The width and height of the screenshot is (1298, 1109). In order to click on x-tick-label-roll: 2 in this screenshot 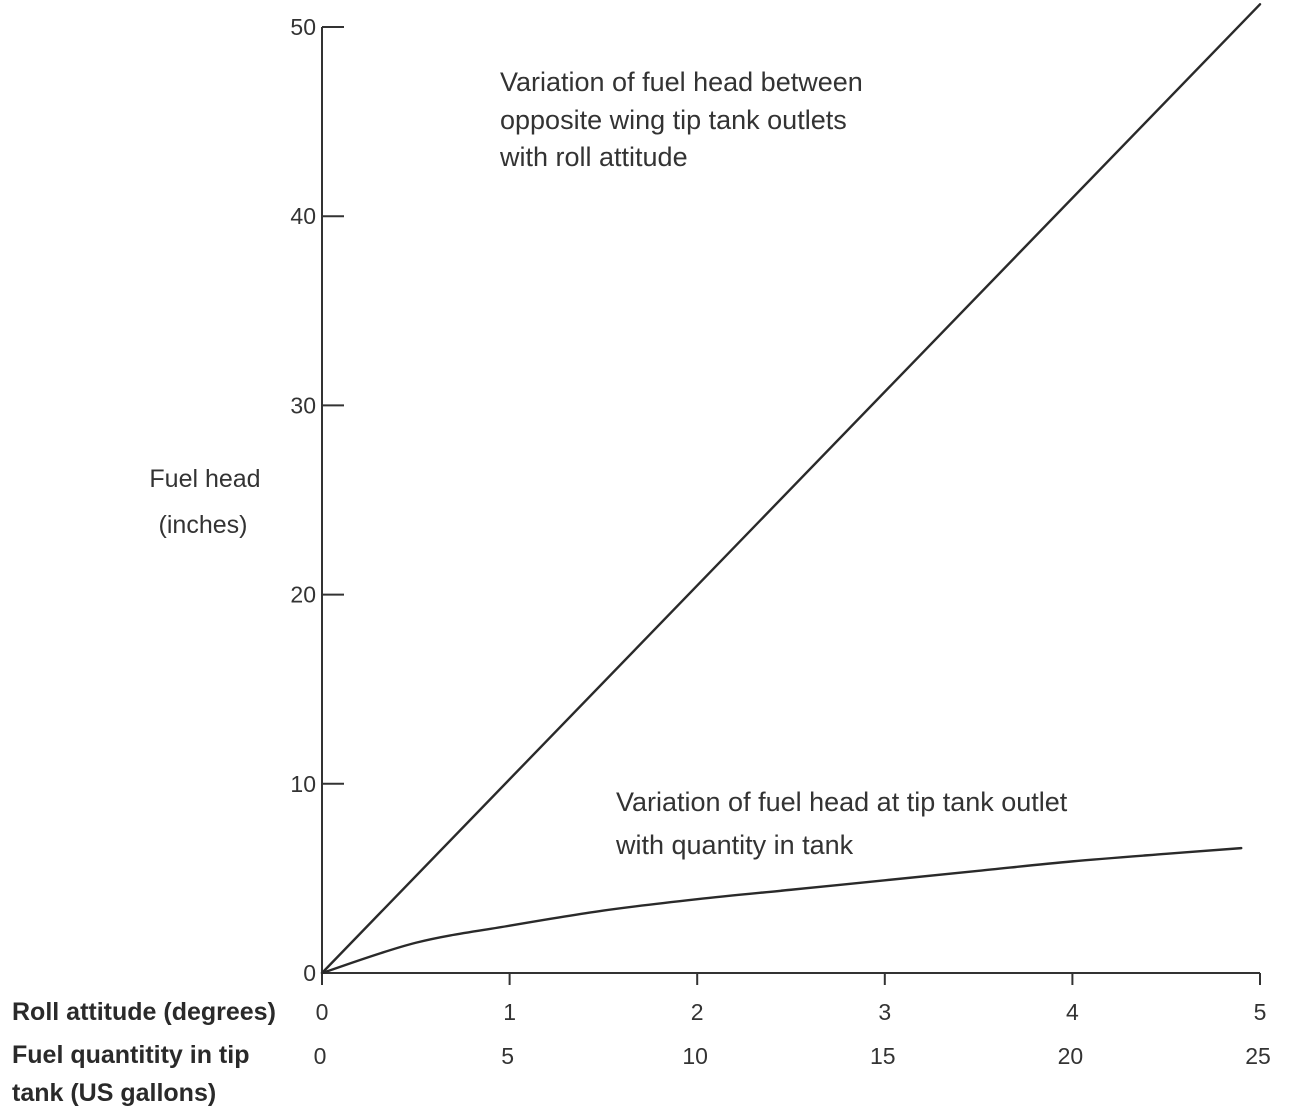, I will do `click(697, 1012)`.